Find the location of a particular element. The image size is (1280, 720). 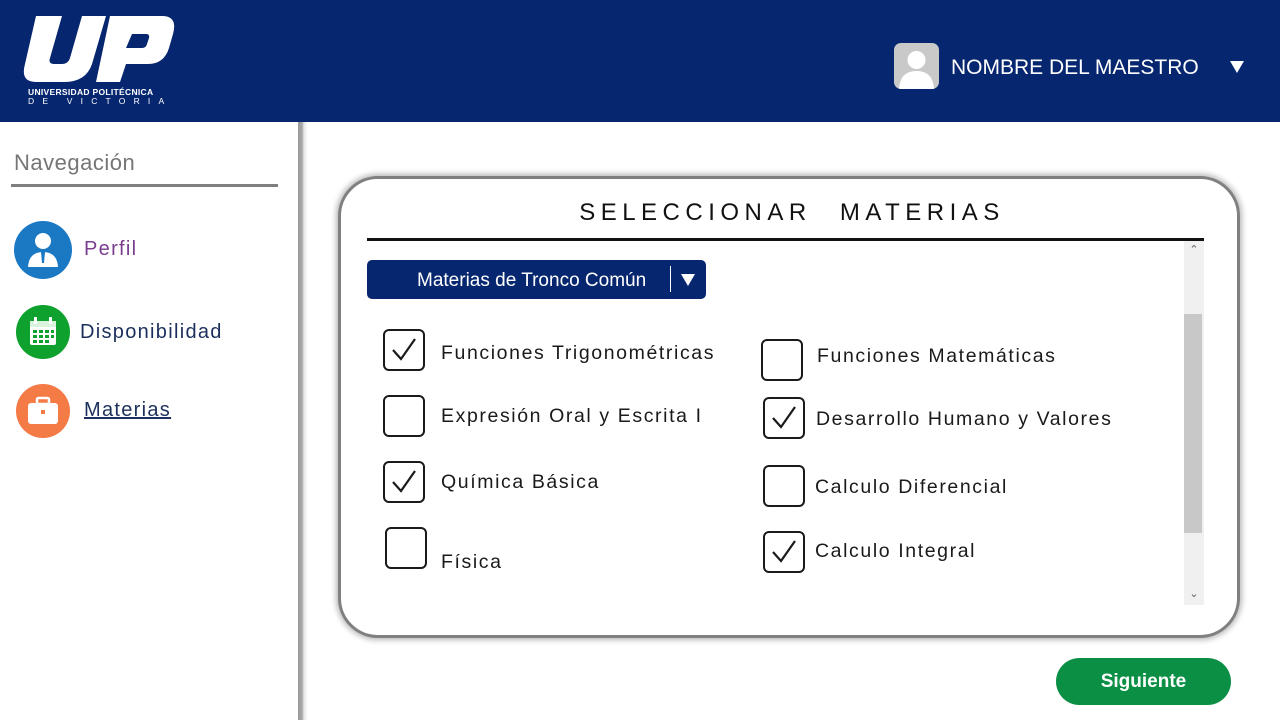

checkbox-label: Expresión Oral y Escrita I is located at coordinates (572, 416).